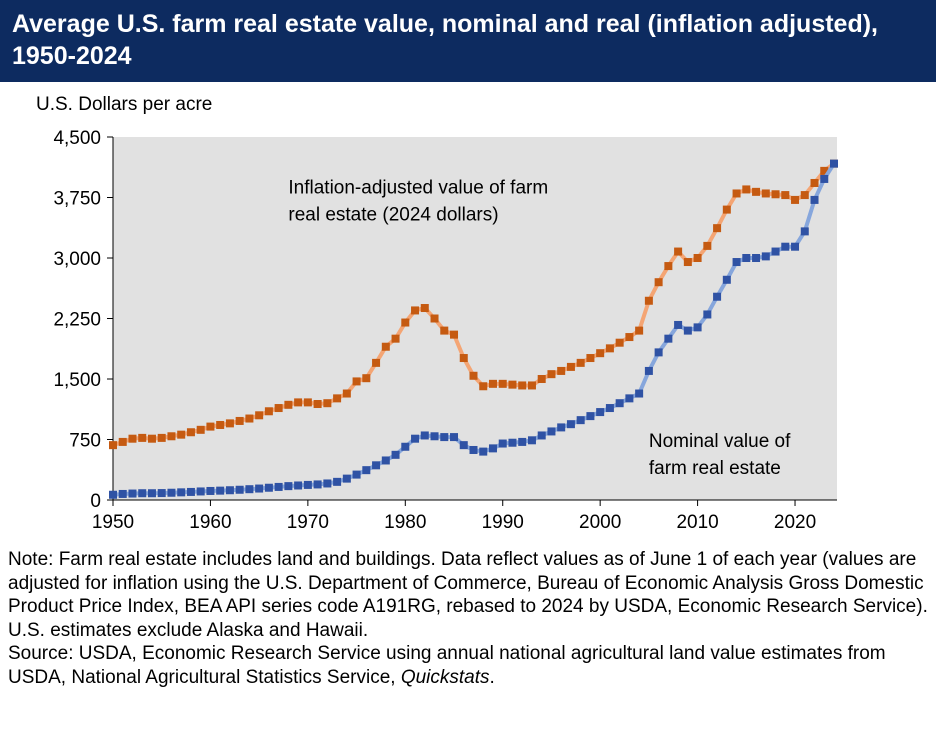  I want to click on x-tick-label: 1960, so click(210, 522).